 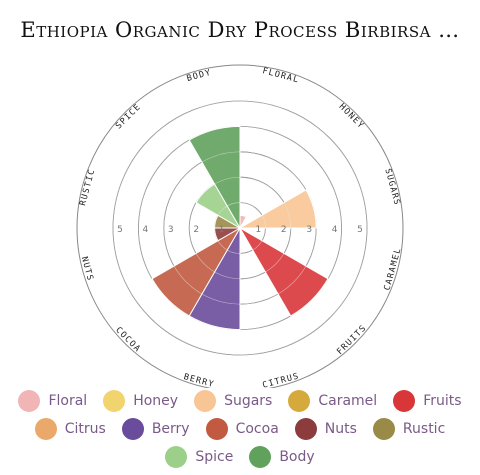 What do you see at coordinates (340, 429) in the screenshot?
I see `legend-label: Nuts` at bounding box center [340, 429].